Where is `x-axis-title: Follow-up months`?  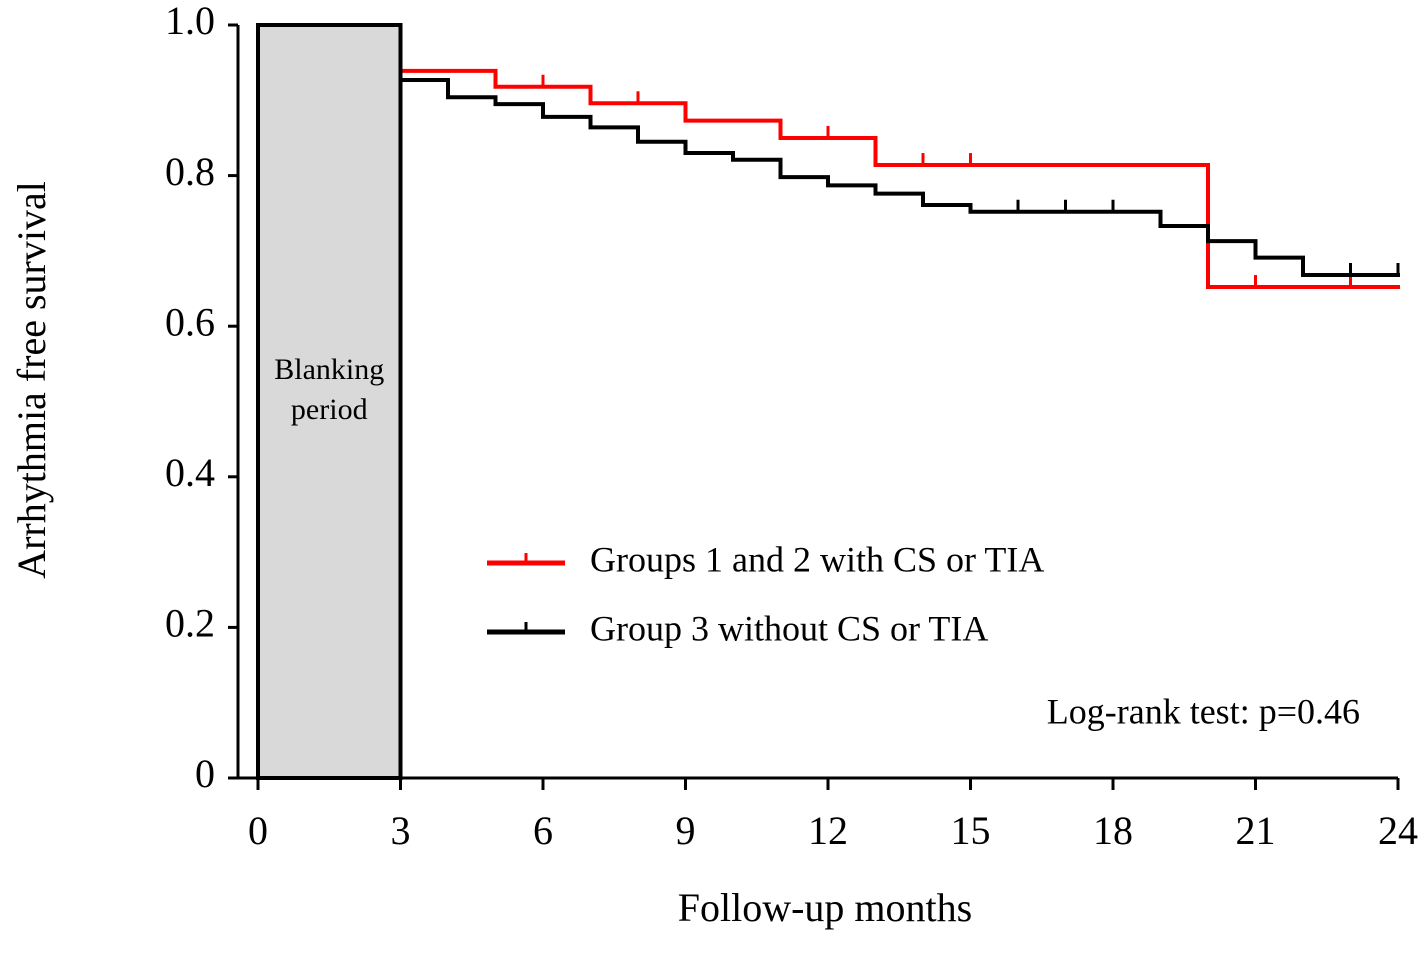
x-axis-title: Follow-up months is located at coordinates (825, 907).